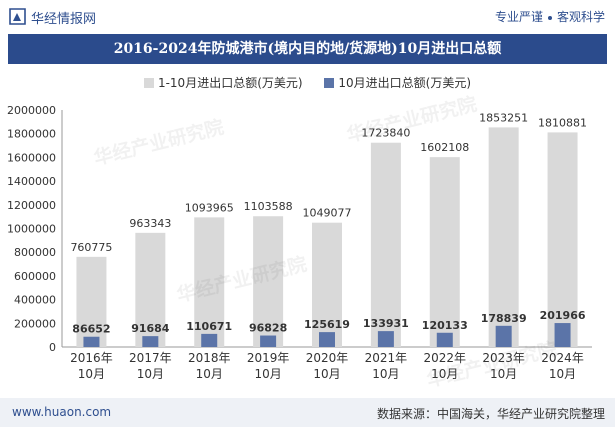  What do you see at coordinates (148, 83) in the screenshot?
I see `legend-swatch-total` at bounding box center [148, 83].